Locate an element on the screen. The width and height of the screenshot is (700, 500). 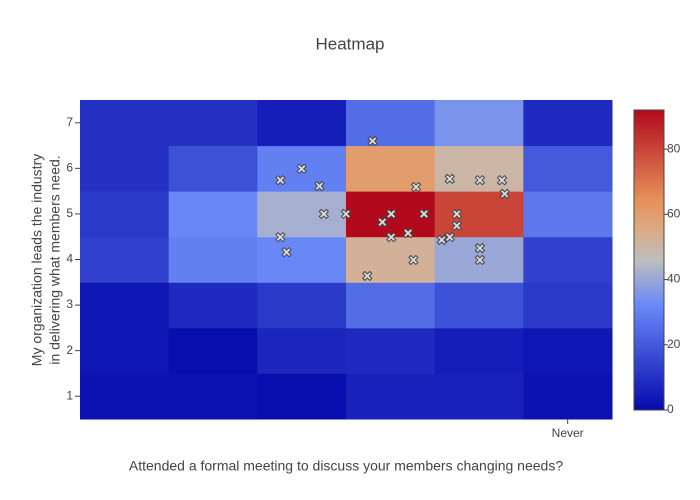
colorbar-tick-label: 80 is located at coordinates (674, 148).